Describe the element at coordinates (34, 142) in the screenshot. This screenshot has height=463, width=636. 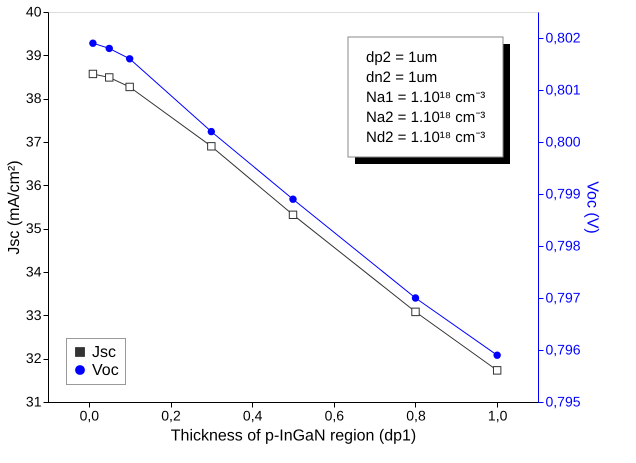
I see `y-tick-label: 37` at that location.